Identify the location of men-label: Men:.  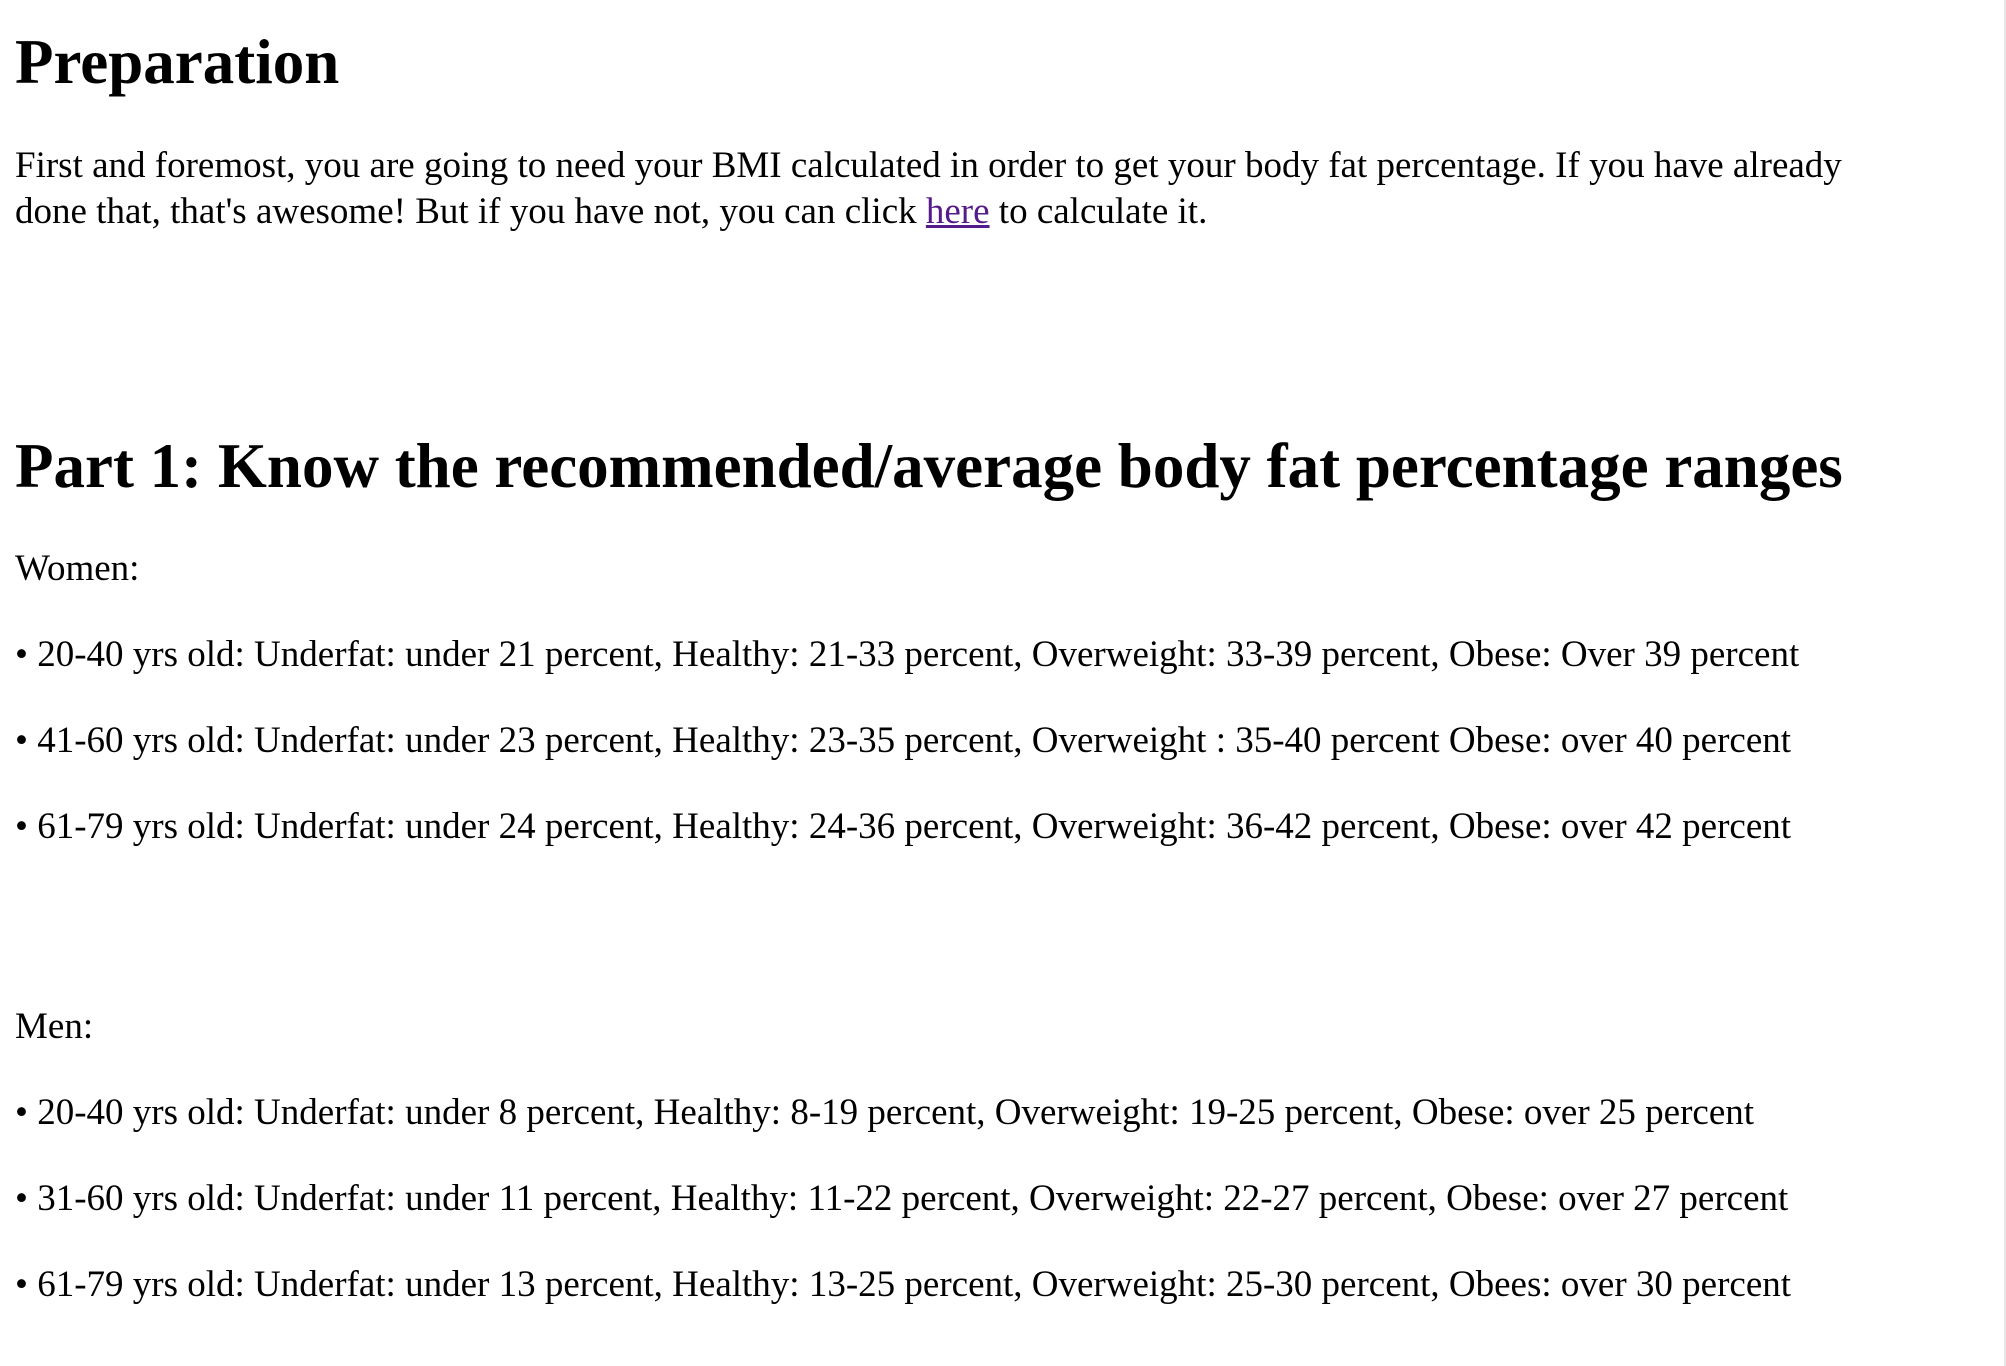
(54, 1026).